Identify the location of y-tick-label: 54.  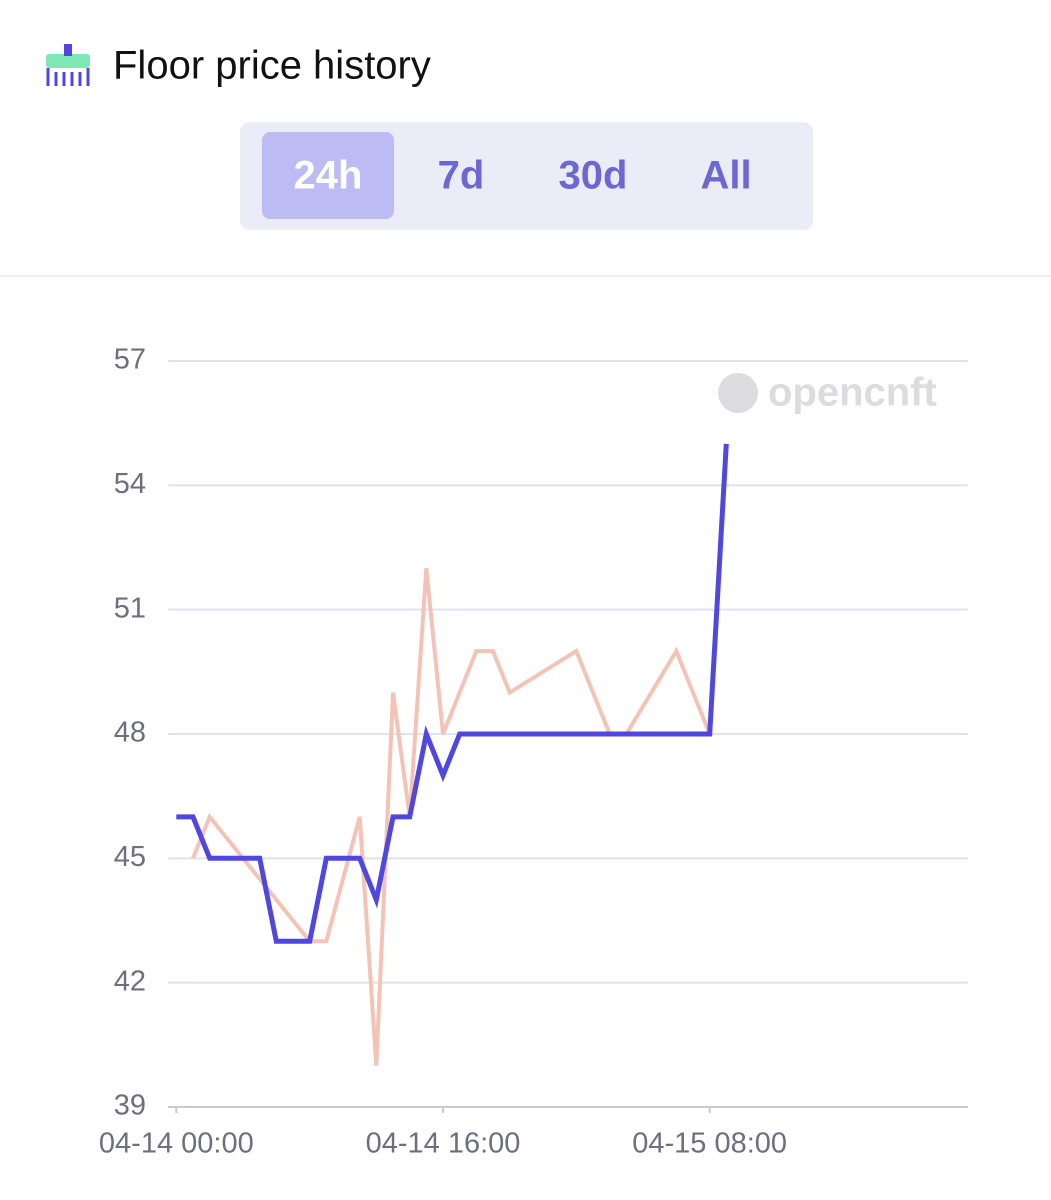
(130, 484).